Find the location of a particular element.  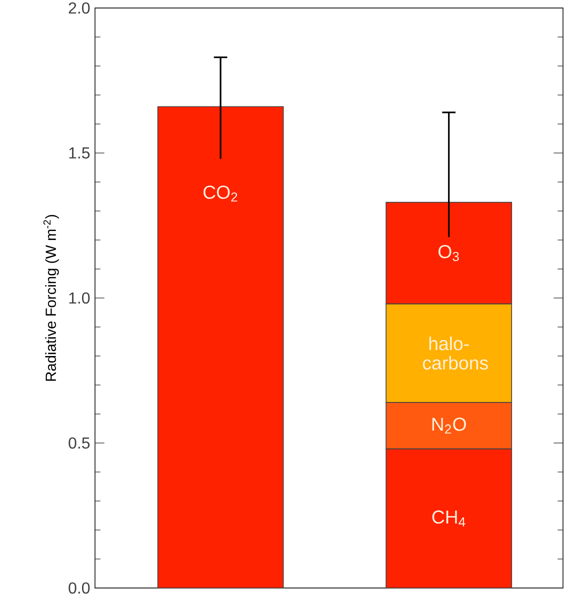

y-tick-label: 0.0 is located at coordinates (79, 588).